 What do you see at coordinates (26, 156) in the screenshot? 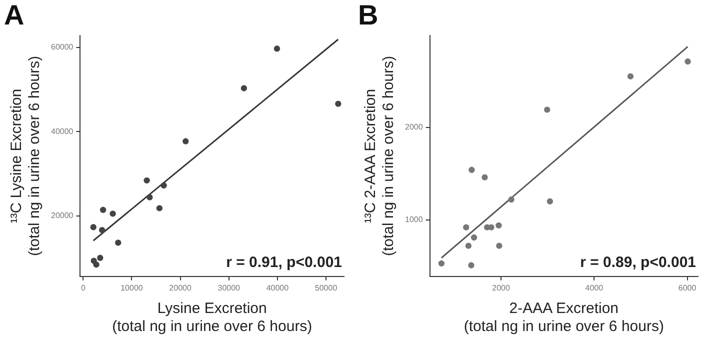
I see `y-axis-title: ¹³C Lysine Excretion (total ng in urine over 6 hours)` at bounding box center [26, 156].